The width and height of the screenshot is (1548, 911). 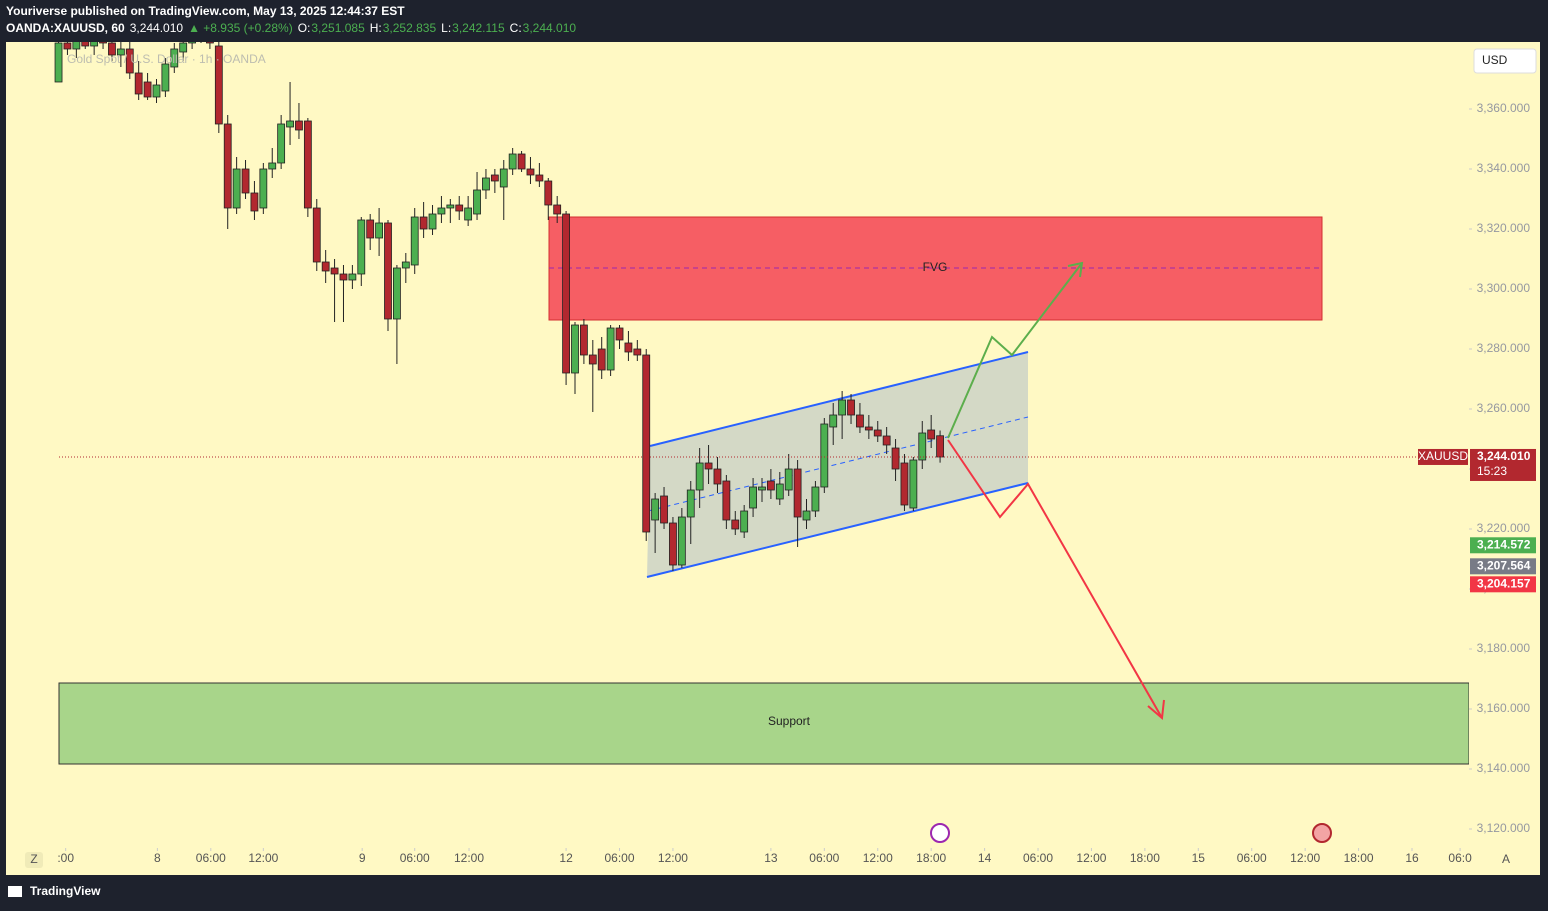 I want to click on currency: USD, so click(x=1495, y=60).